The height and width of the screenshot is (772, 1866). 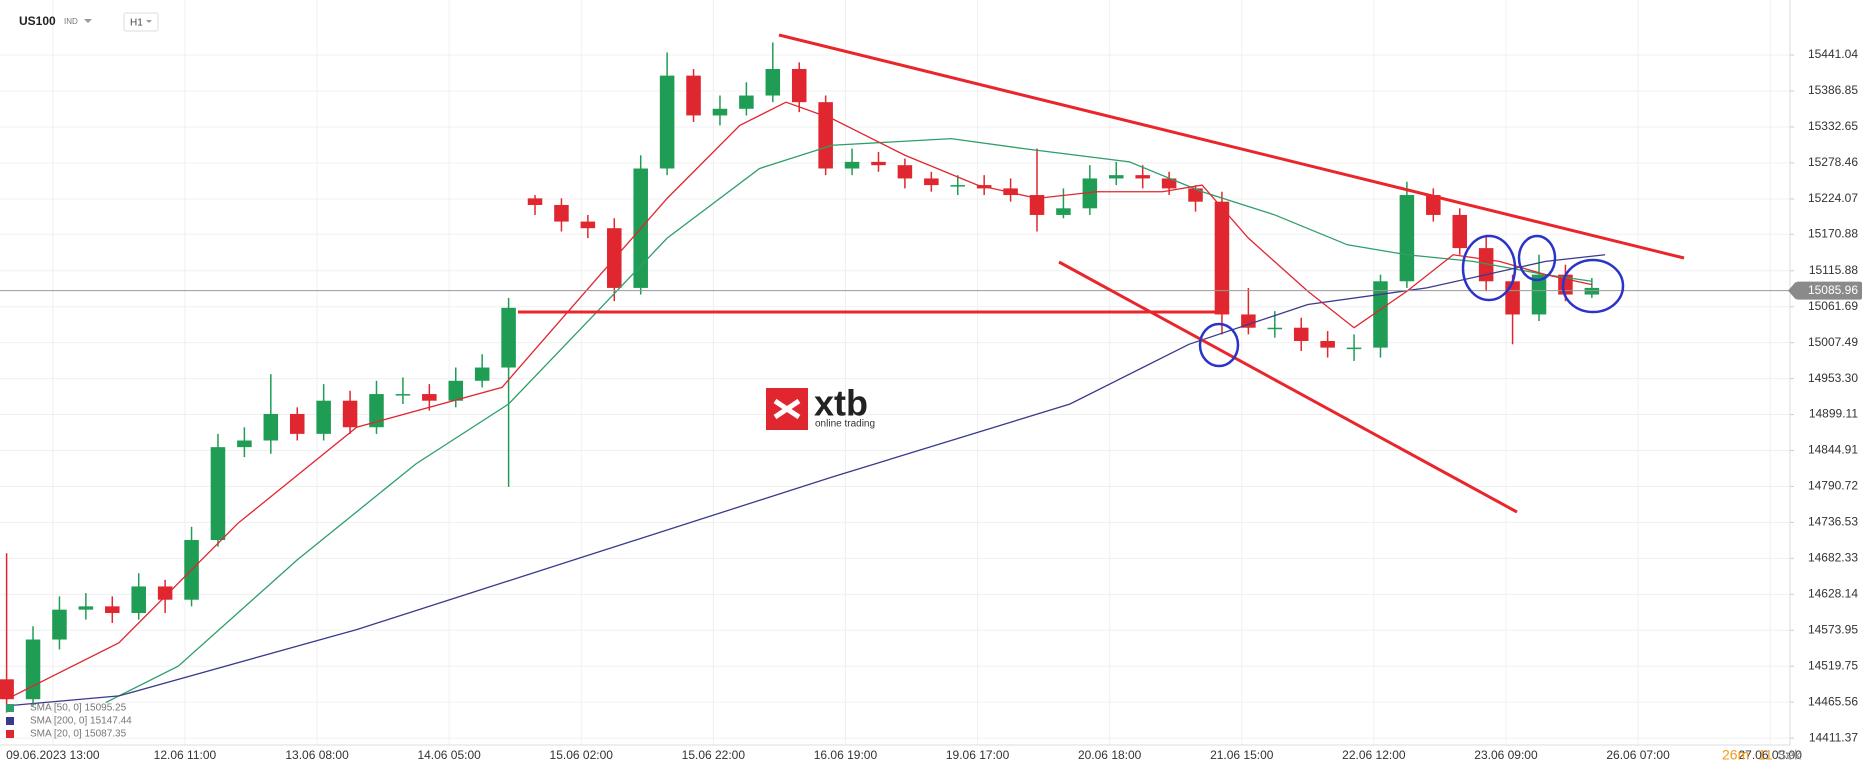 What do you see at coordinates (1833, 270) in the screenshot?
I see `y-tick-label: 15115.88` at bounding box center [1833, 270].